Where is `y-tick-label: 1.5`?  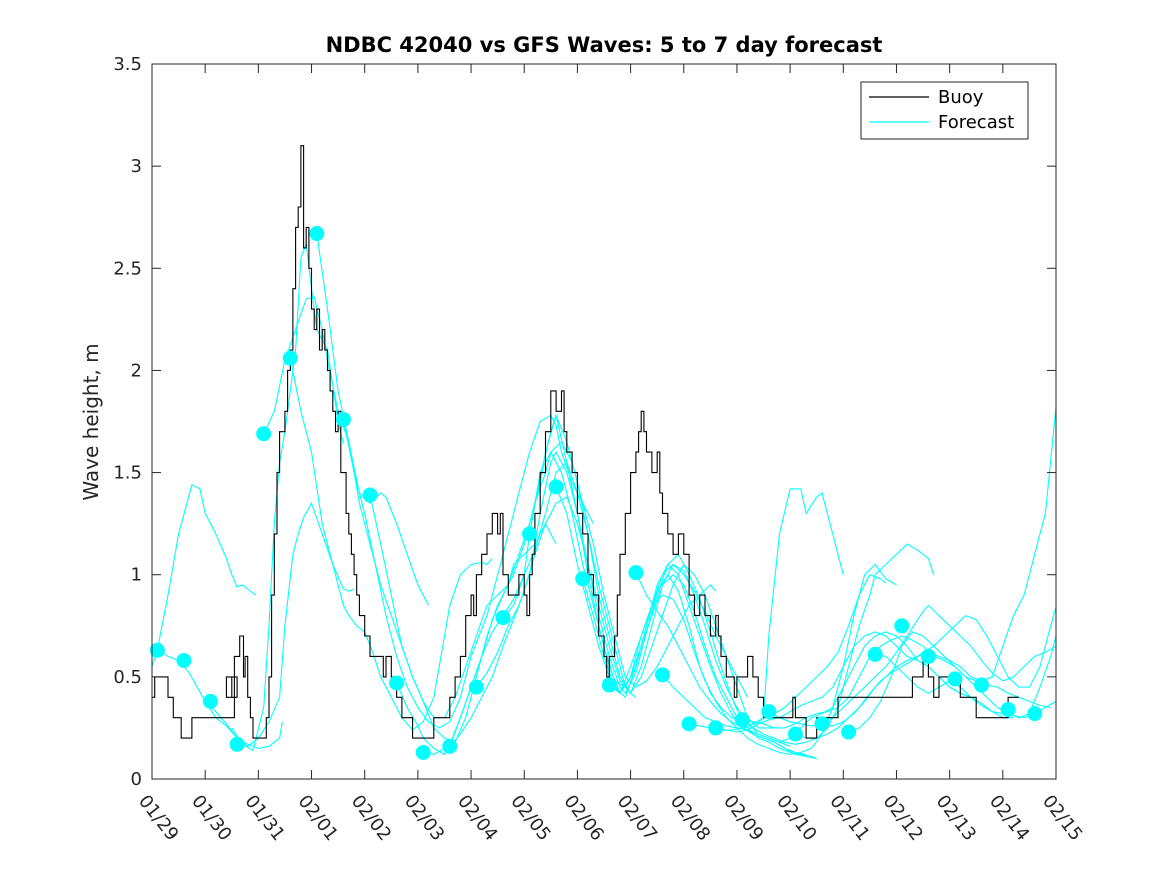
y-tick-label: 1.5 is located at coordinates (127, 473).